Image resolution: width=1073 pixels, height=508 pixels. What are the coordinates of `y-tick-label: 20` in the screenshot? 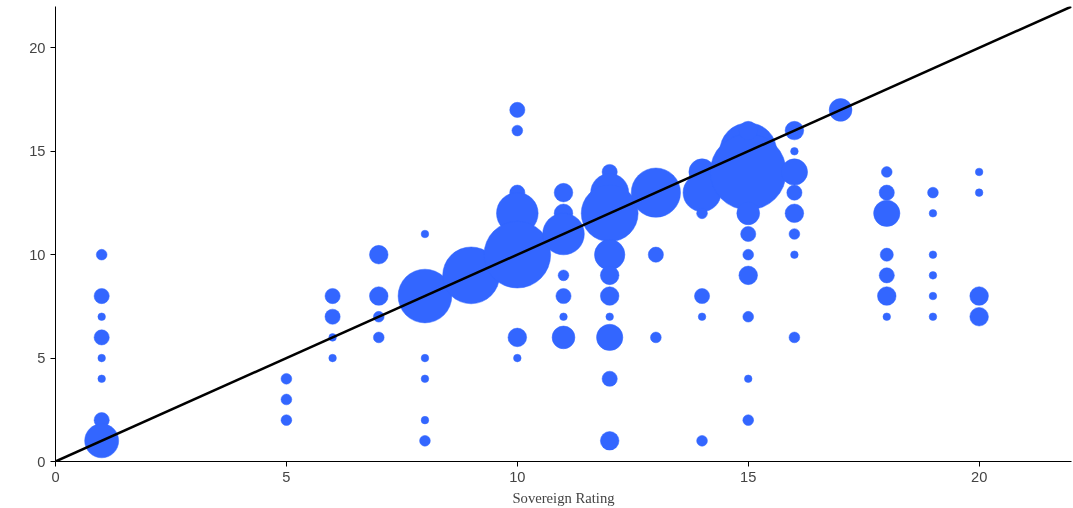 It's located at (37, 47).